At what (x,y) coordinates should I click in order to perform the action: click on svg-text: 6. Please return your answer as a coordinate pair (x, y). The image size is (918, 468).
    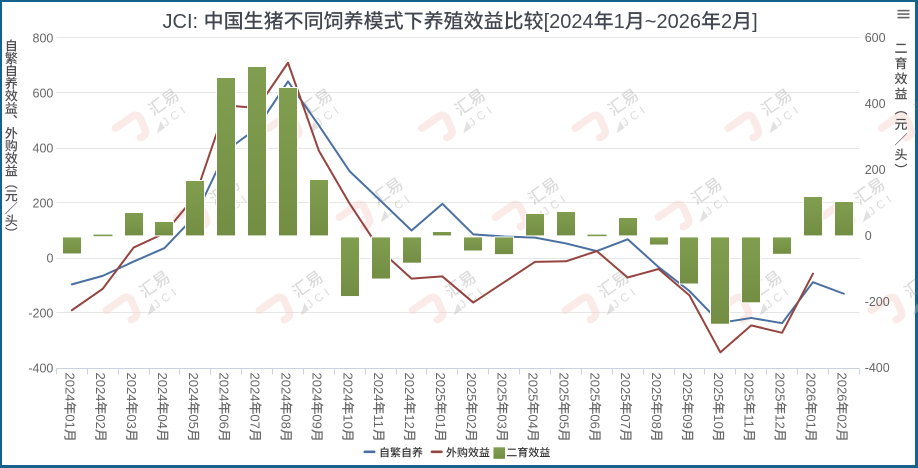
    Looking at the image, I should click on (695, 22).